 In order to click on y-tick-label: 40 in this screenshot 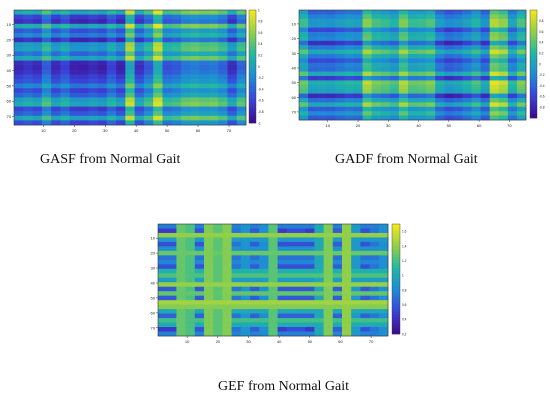, I will do `click(294, 67)`.